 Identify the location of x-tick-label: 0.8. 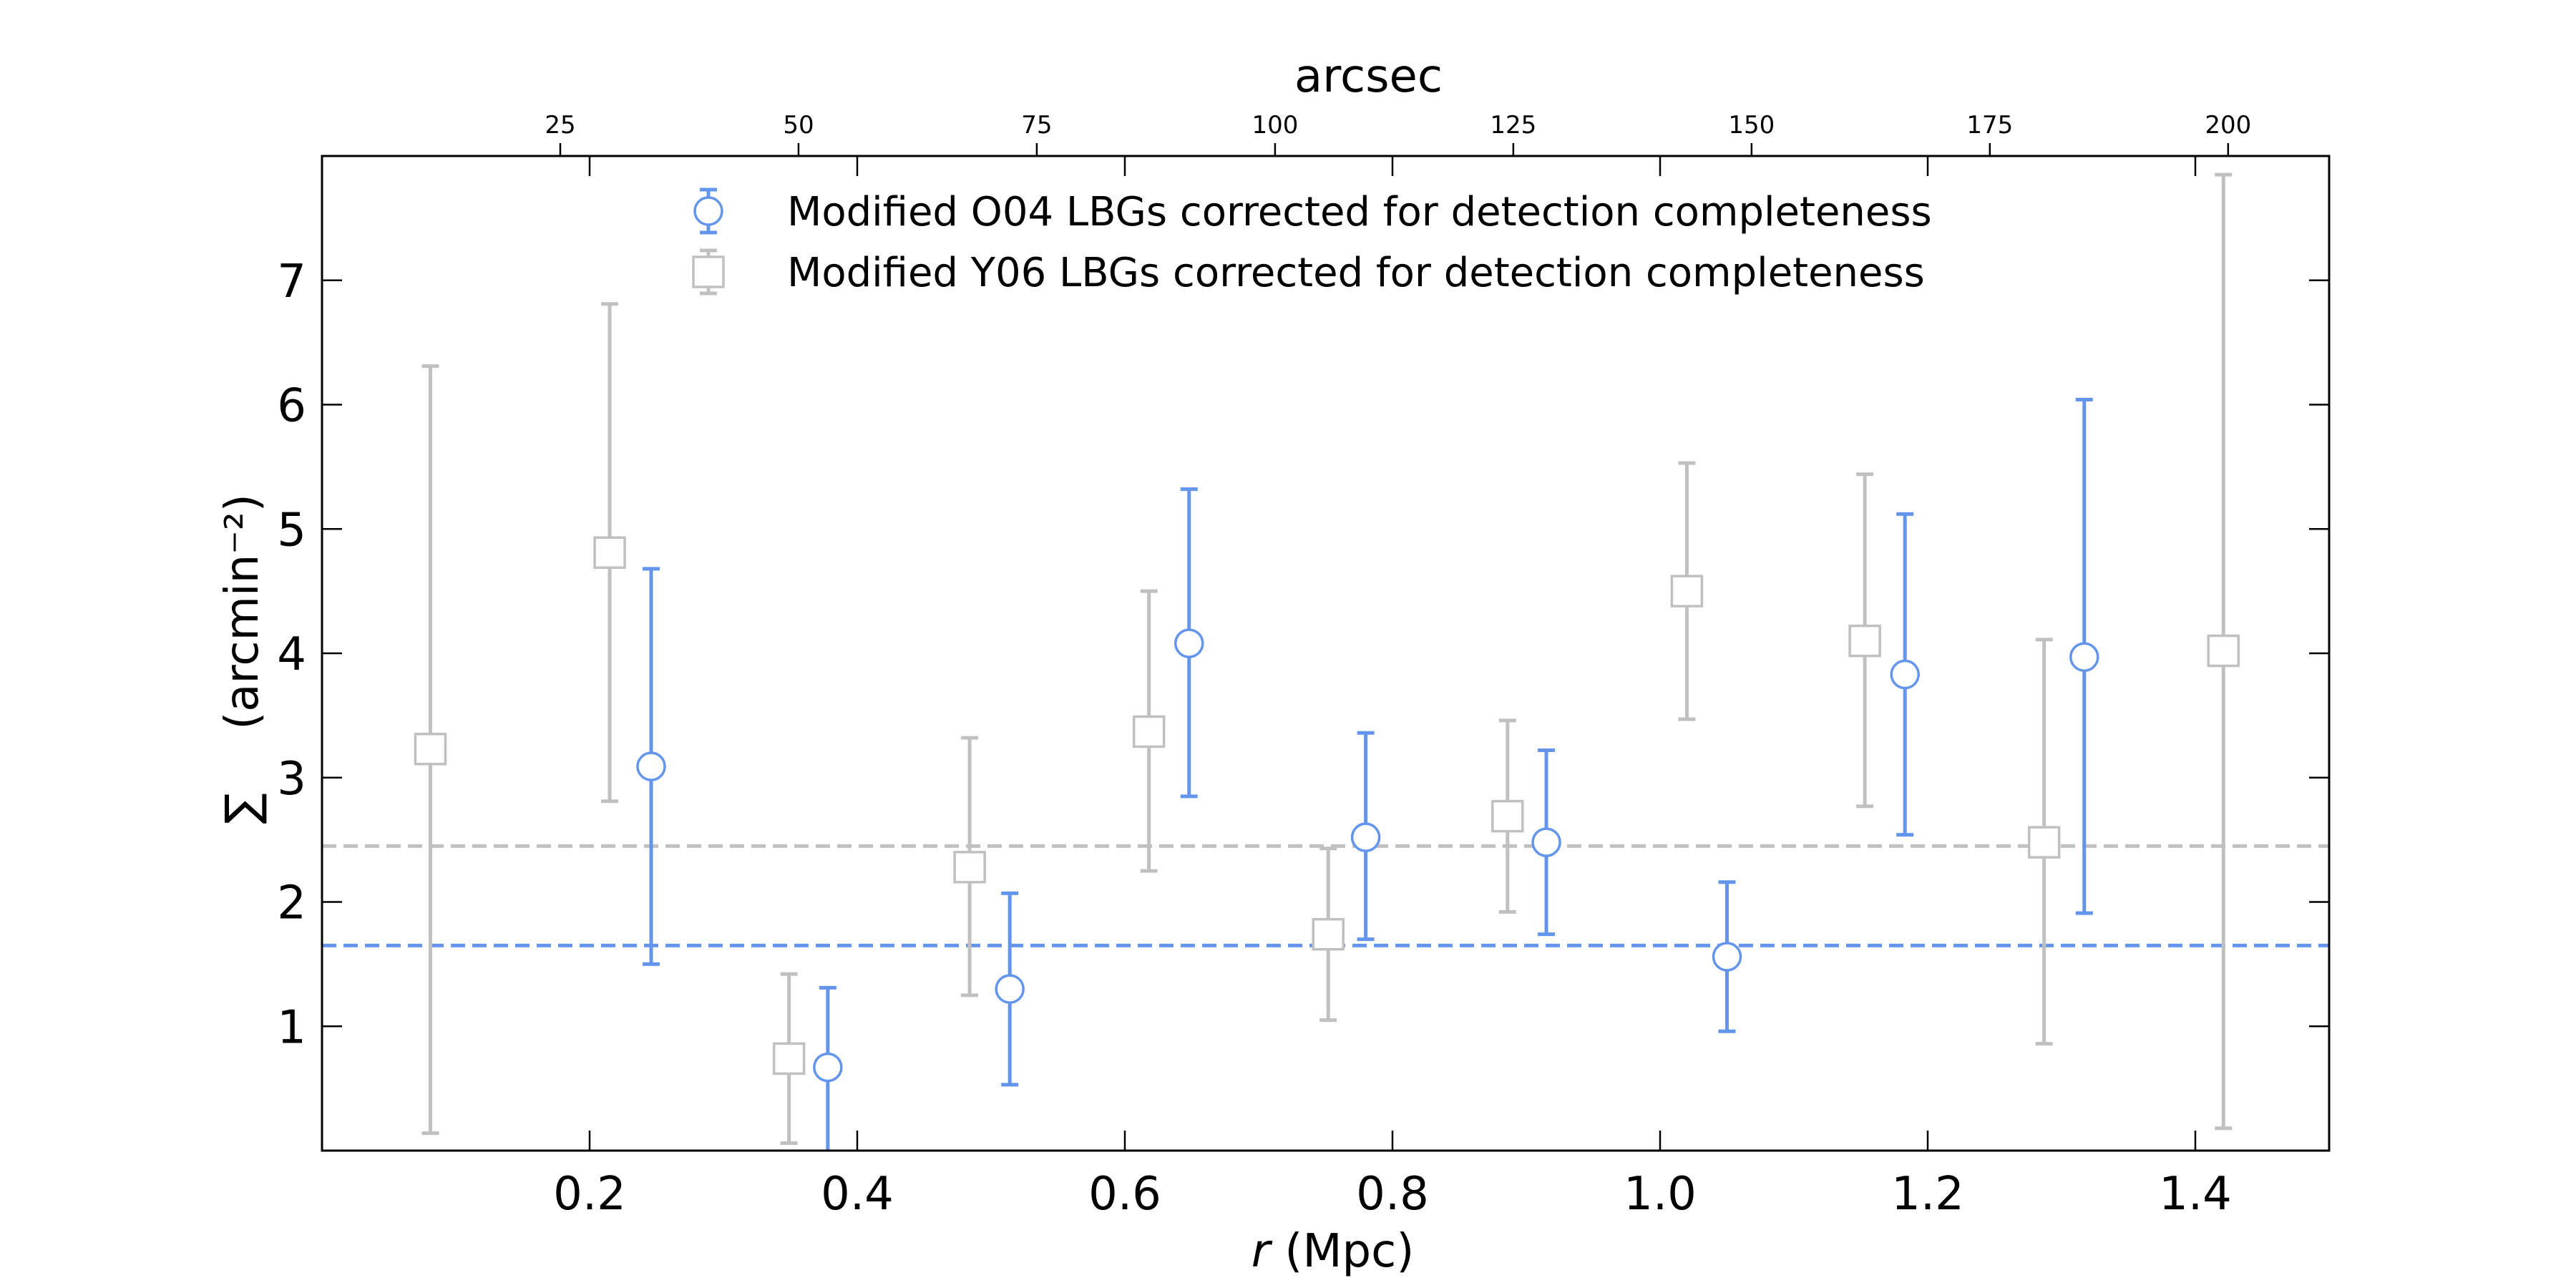
(1392, 1194).